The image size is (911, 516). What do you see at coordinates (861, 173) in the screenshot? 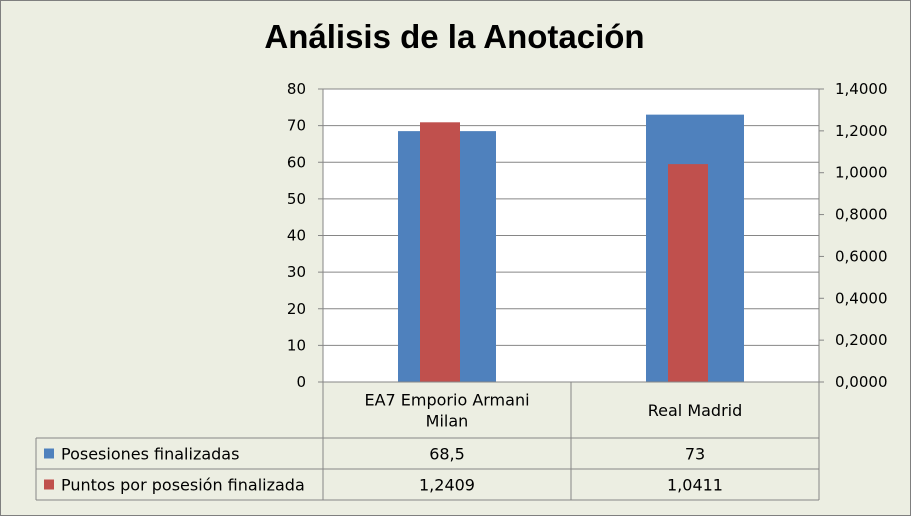
I see `right-axis-tick-label: 1,0000` at bounding box center [861, 173].